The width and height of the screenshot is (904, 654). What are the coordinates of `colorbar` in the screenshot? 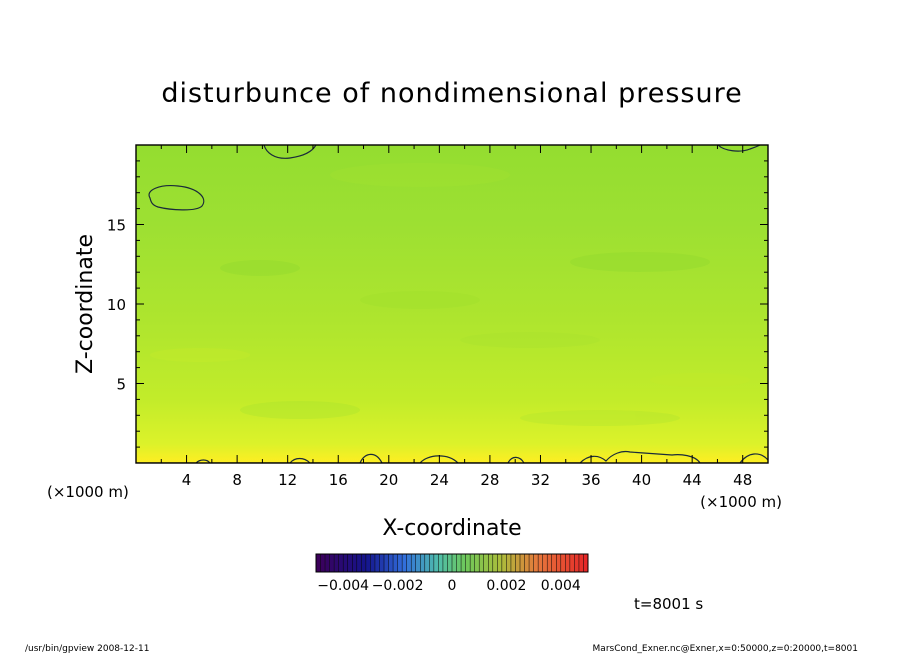 It's located at (451, 563).